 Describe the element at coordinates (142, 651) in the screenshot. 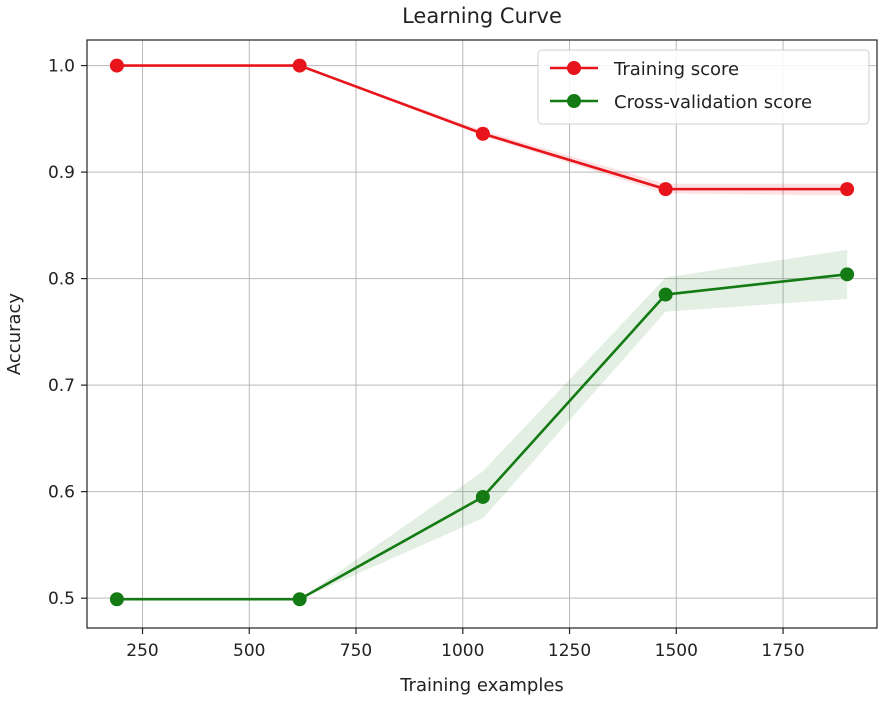

I see `x-tick-label: 250` at that location.